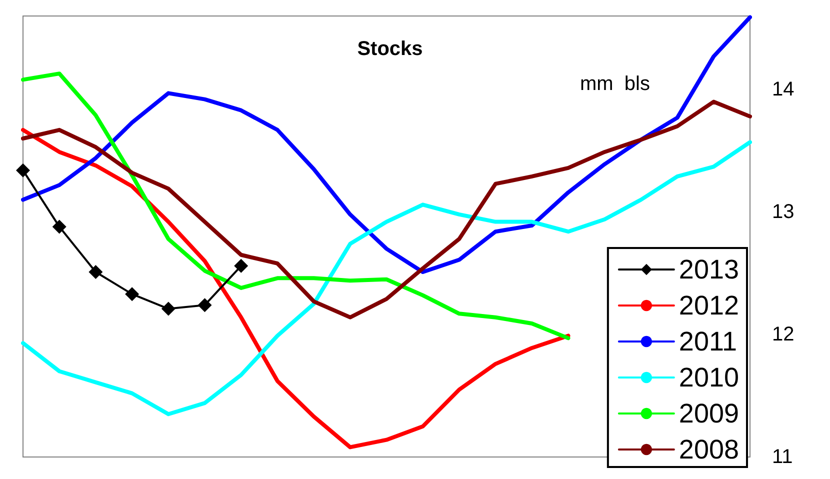  I want to click on legend-label: 2010, so click(709, 377).